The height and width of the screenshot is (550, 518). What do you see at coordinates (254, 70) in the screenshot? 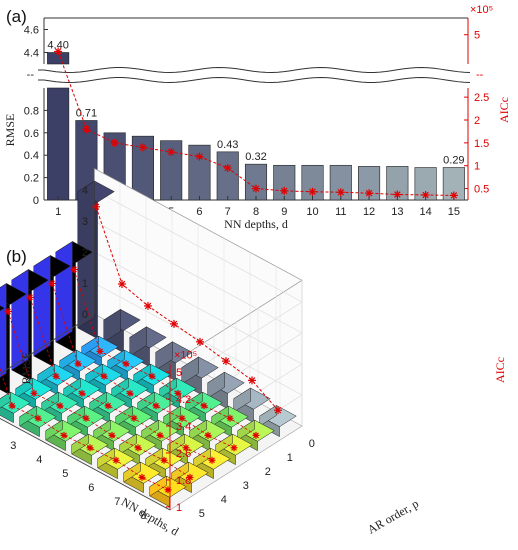
I see `break-line-upper` at bounding box center [254, 70].